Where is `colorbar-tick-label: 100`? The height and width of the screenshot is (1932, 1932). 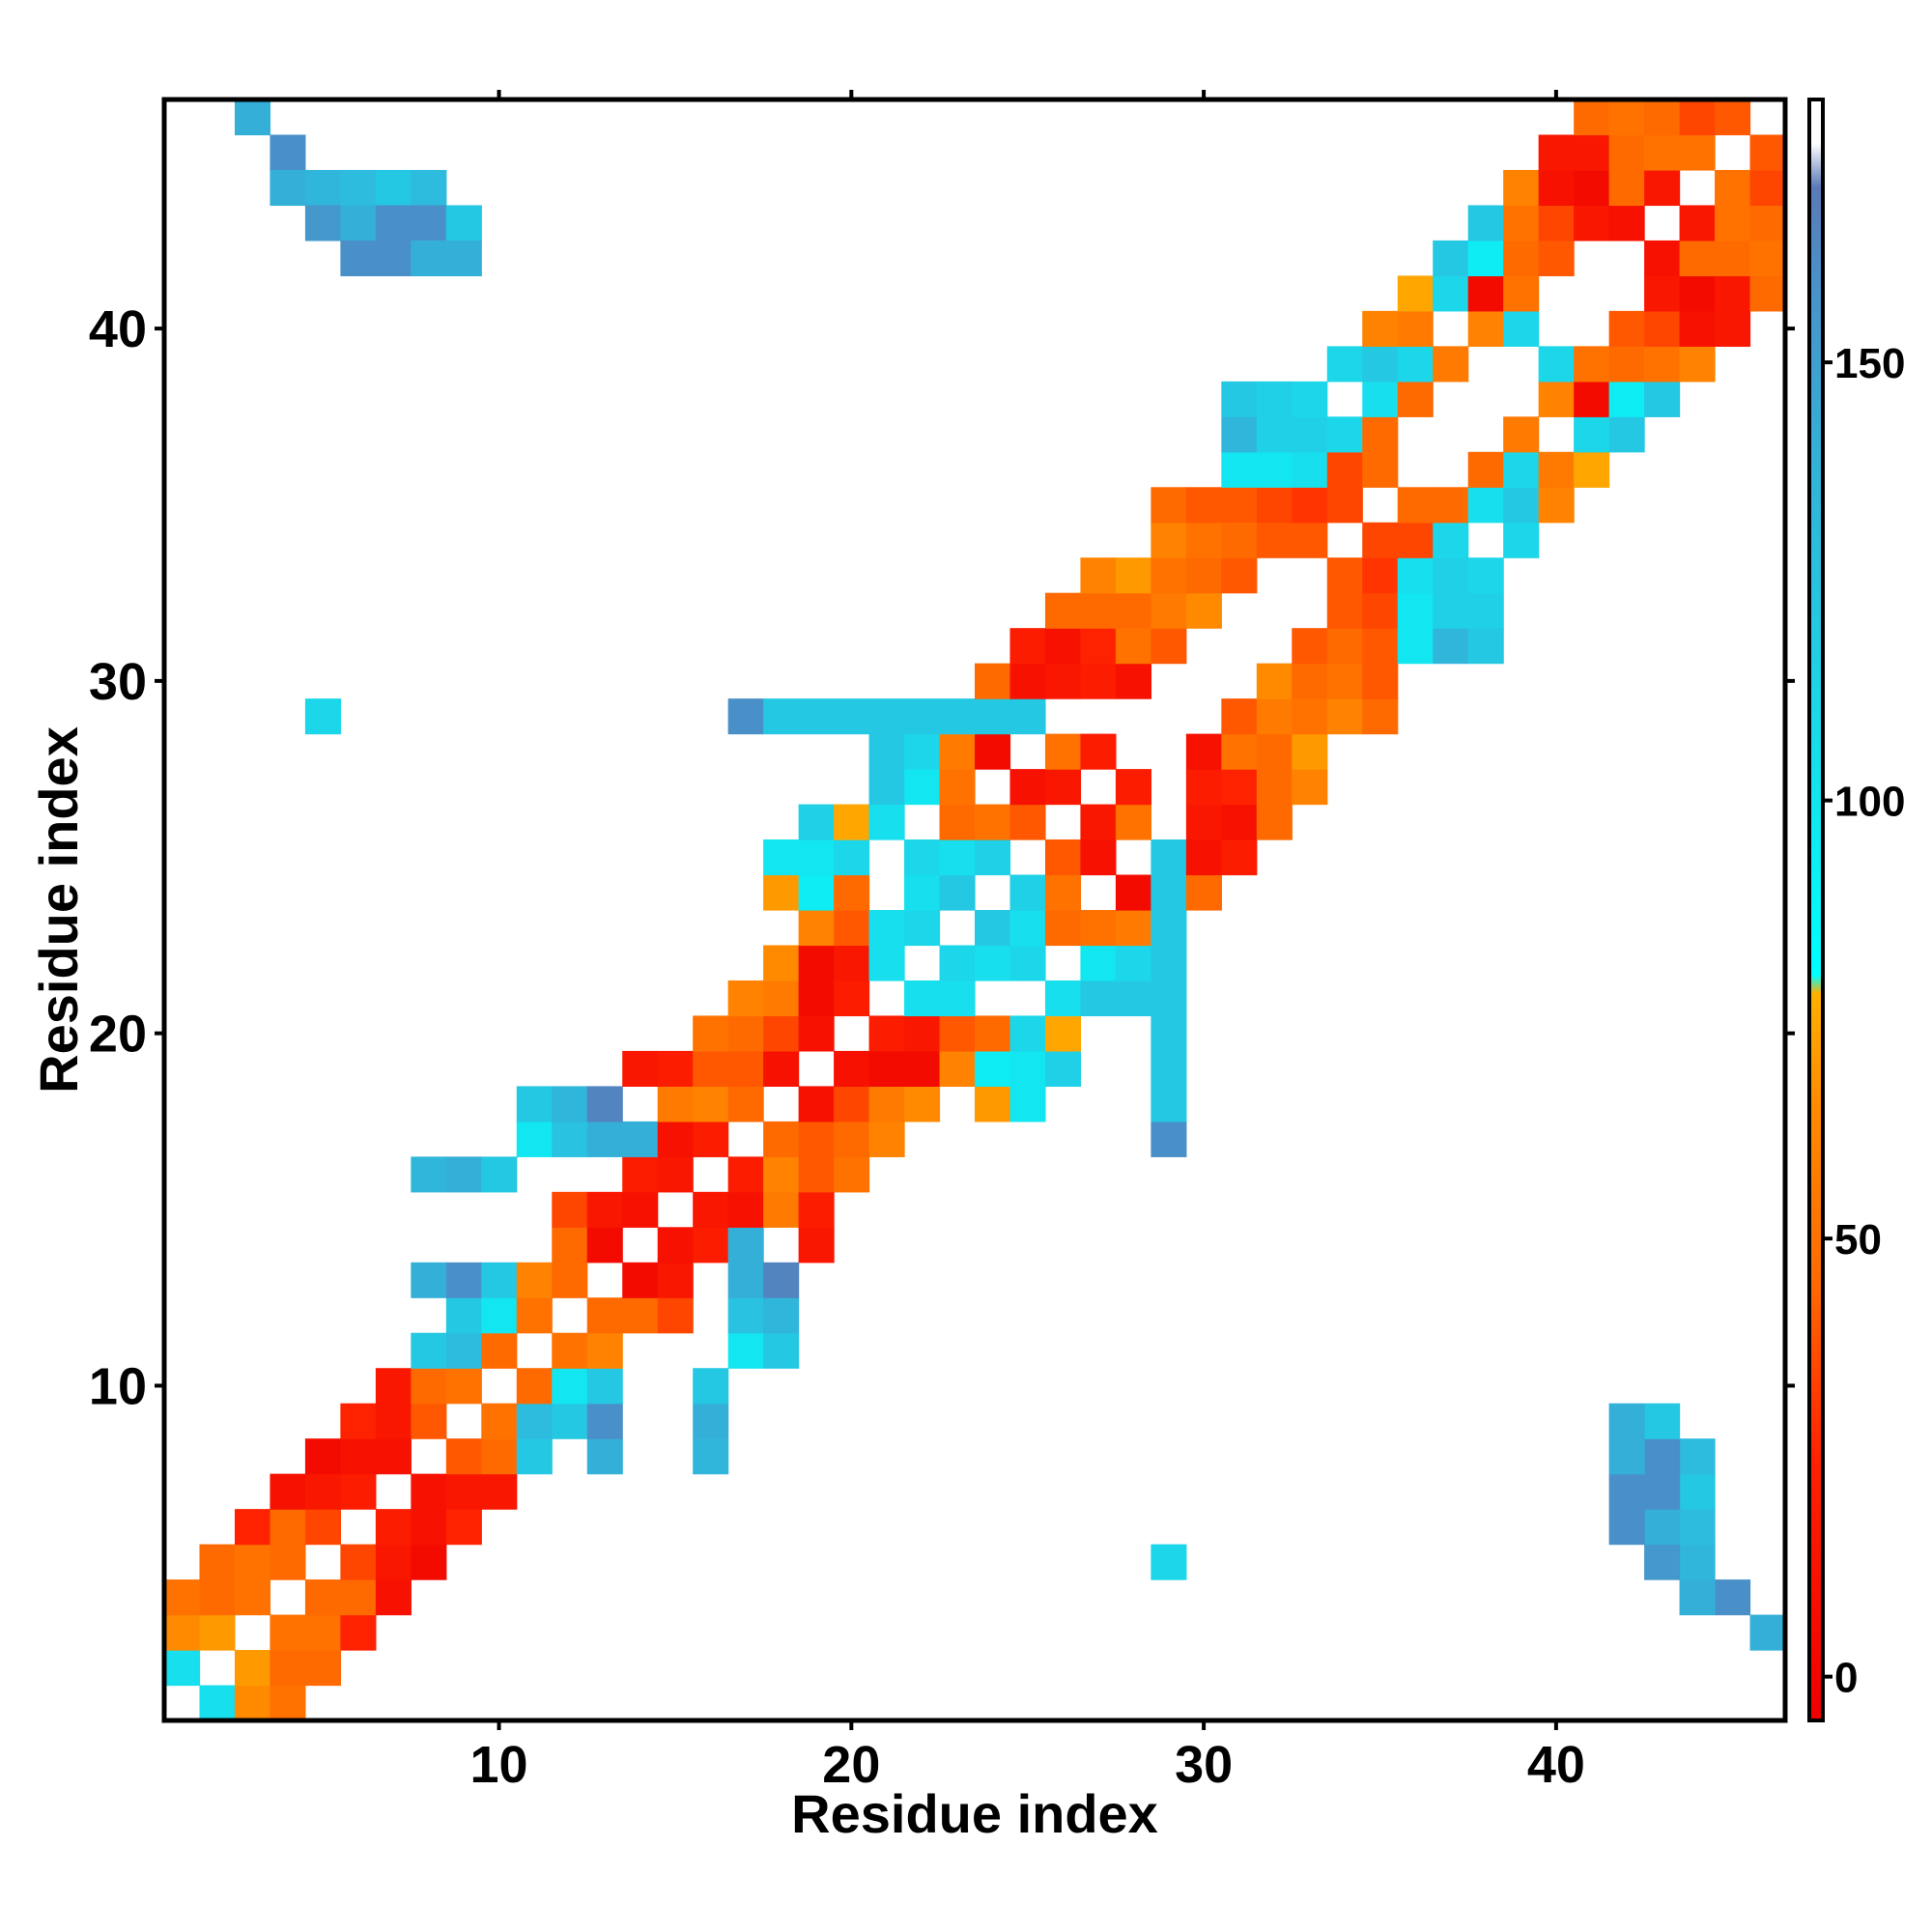 colorbar-tick-label: 100 is located at coordinates (1869, 802).